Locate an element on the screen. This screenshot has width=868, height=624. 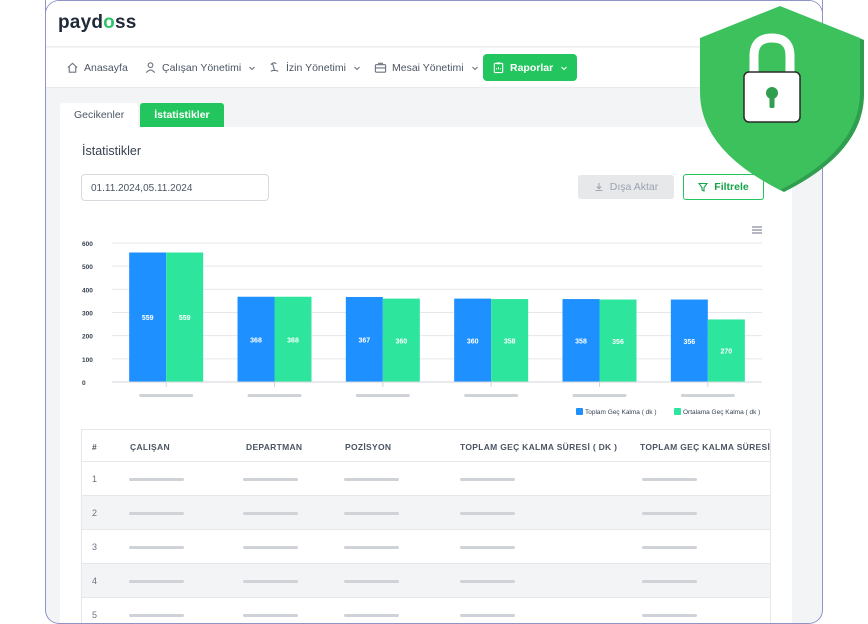
y-tick-label: 200 is located at coordinates (87, 337).